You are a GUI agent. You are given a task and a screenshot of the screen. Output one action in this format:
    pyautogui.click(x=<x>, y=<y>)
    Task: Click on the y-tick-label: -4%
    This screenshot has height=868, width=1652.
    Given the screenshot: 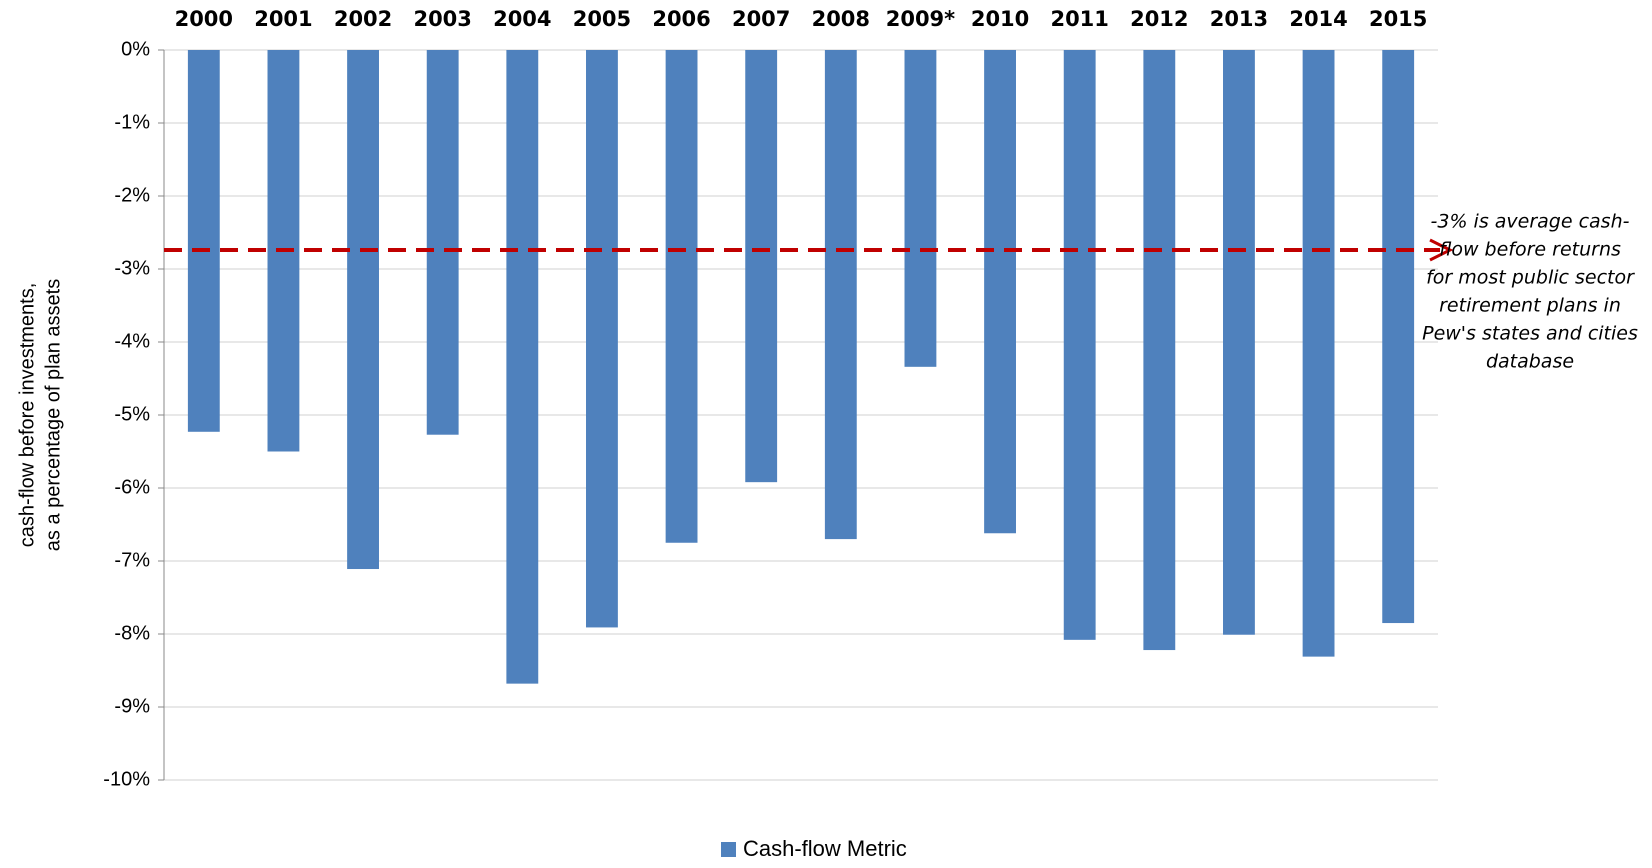 What is the action you would take?
    pyautogui.click(x=132, y=341)
    